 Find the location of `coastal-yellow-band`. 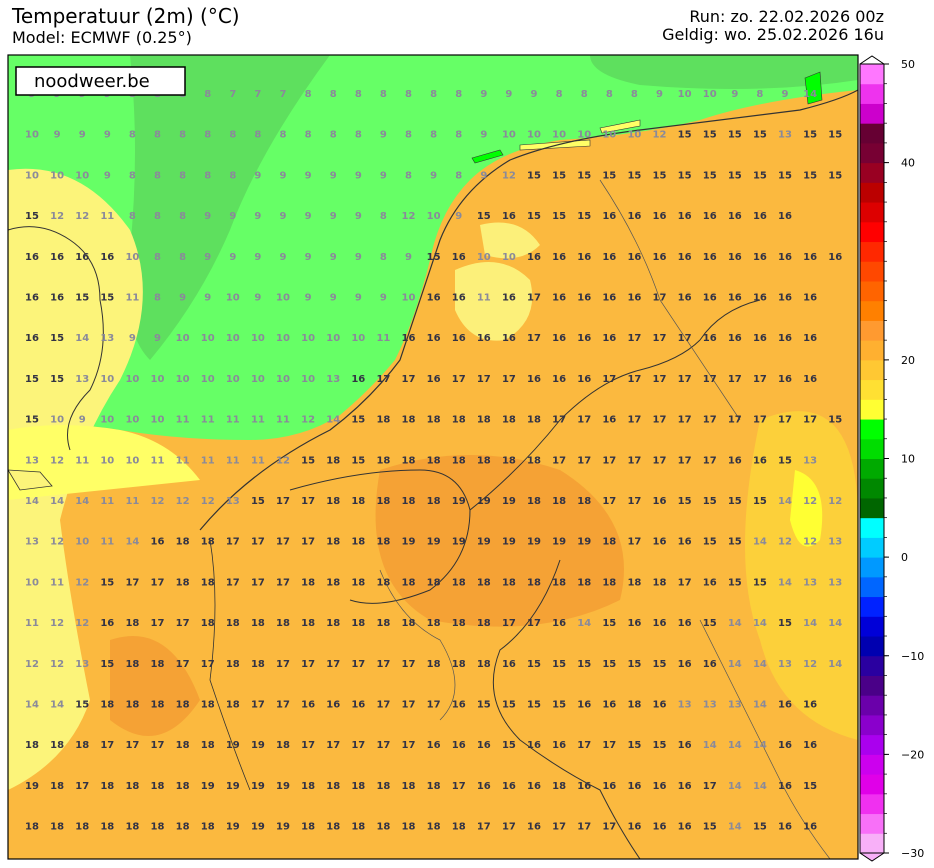

coastal-yellow-band is located at coordinates (104, 462).